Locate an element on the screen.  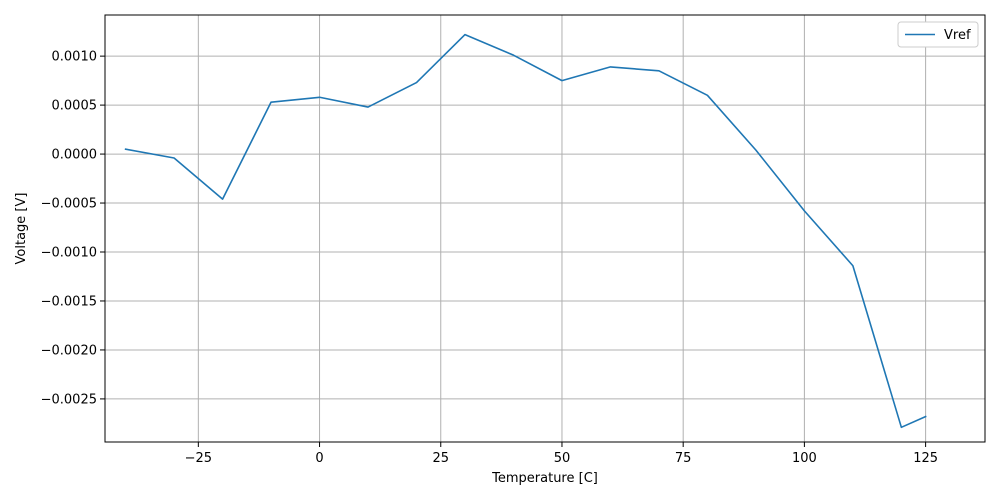
x-tick-label: 0 is located at coordinates (319, 458).